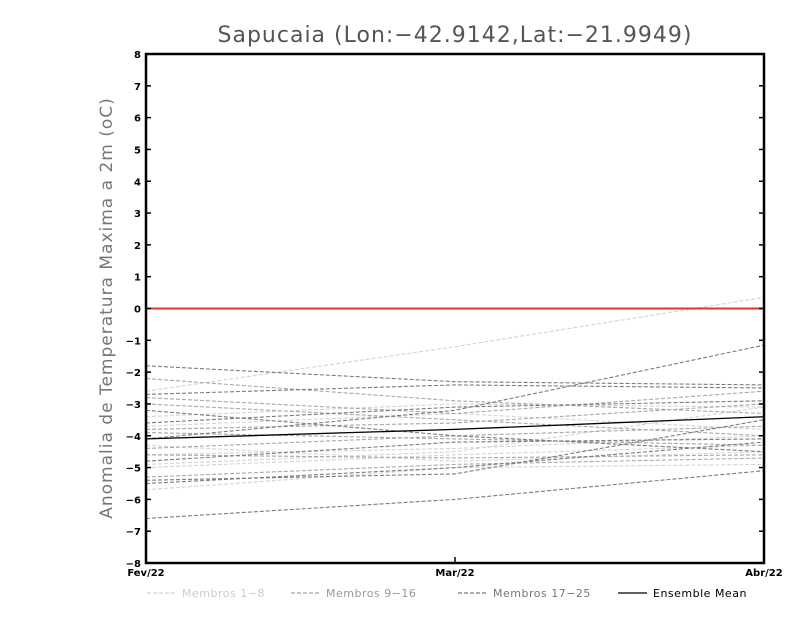 The image size is (800, 618). Describe the element at coordinates (133, 469) in the screenshot. I see `y-tick-label: −5` at that location.